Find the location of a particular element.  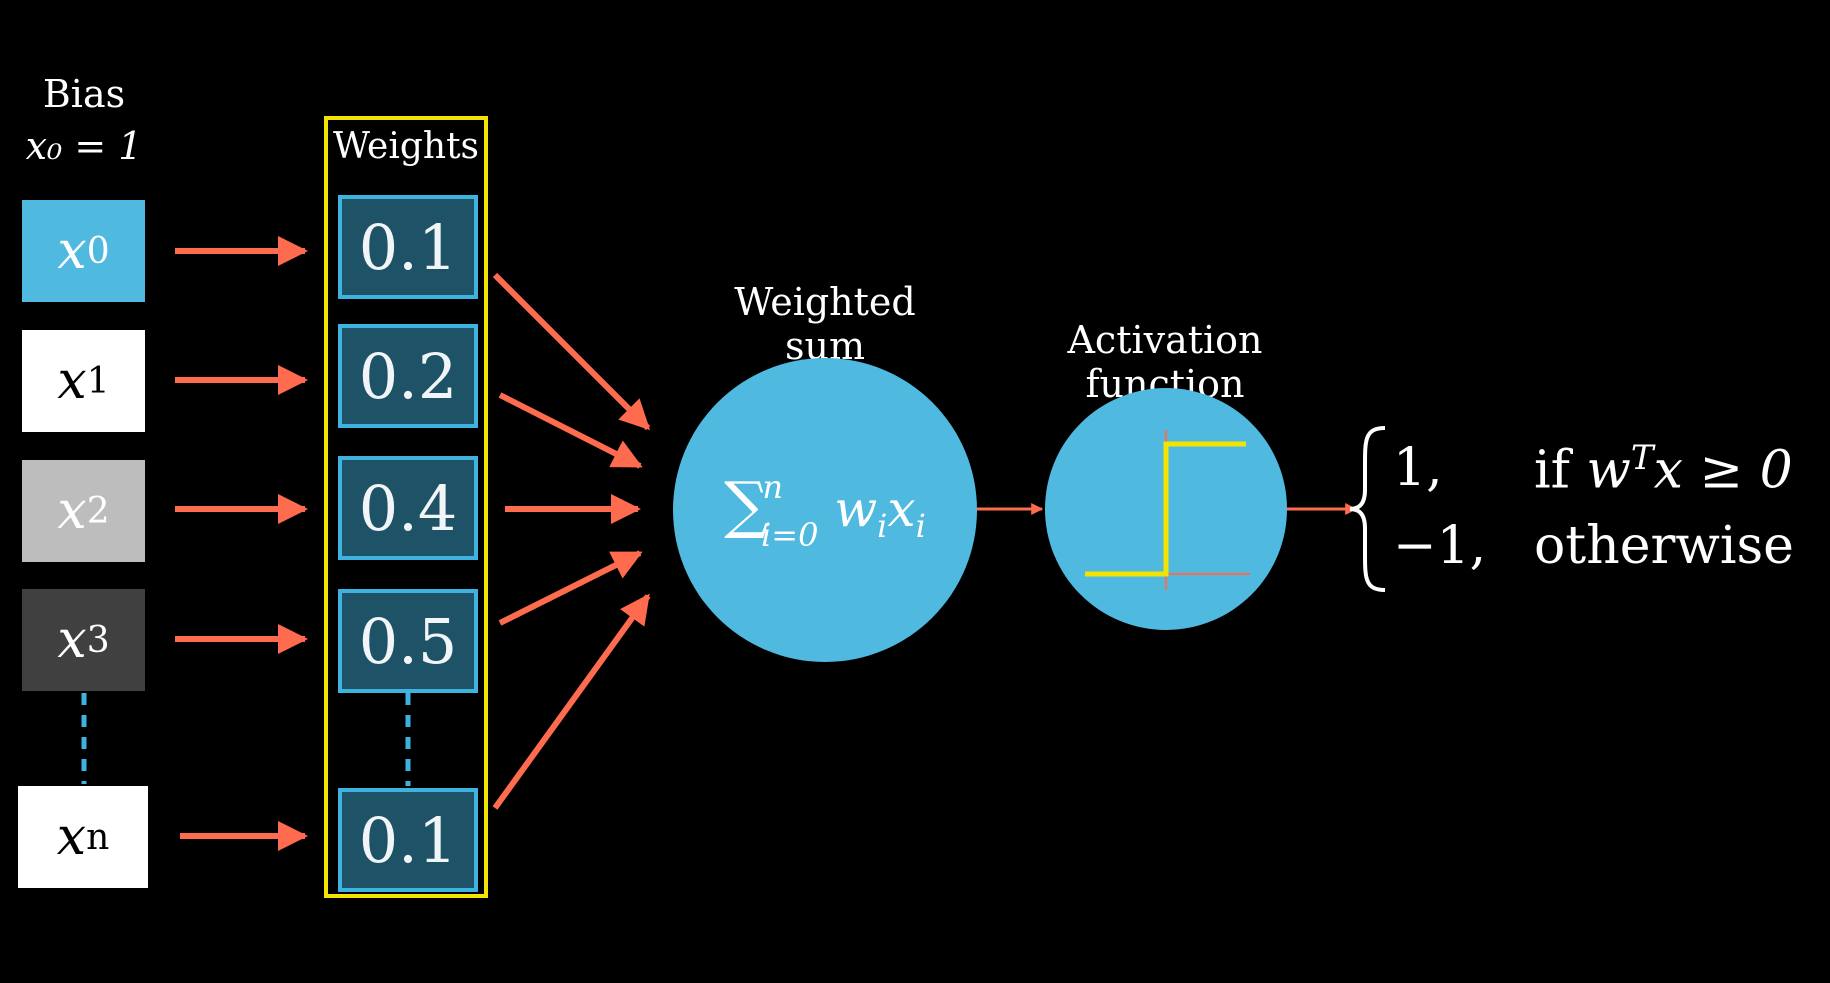

input-sub: 0 is located at coordinates (98, 251).